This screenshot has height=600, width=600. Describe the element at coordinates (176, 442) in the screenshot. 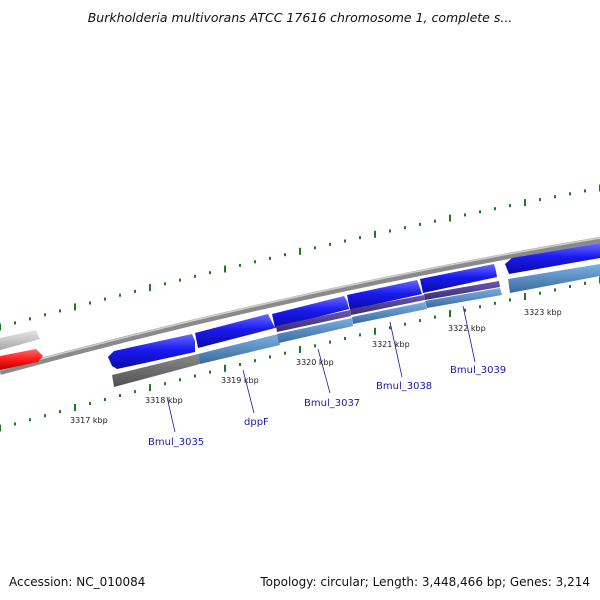

I see `gene-label-bmul-3035: Bmul_3035` at that location.